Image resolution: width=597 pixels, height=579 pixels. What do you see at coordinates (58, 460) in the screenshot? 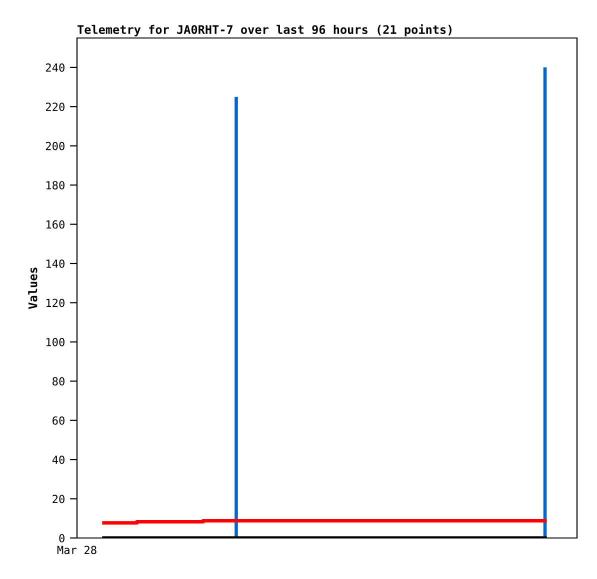
I see `y-tick-label: 40` at bounding box center [58, 460].